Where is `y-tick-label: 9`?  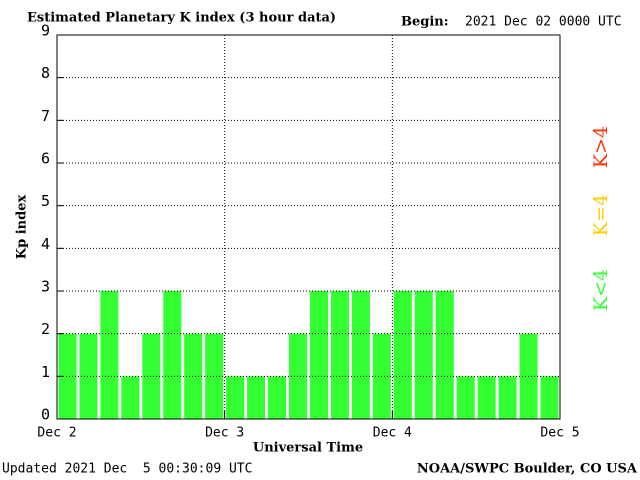 y-tick-label: 9 is located at coordinates (45, 31).